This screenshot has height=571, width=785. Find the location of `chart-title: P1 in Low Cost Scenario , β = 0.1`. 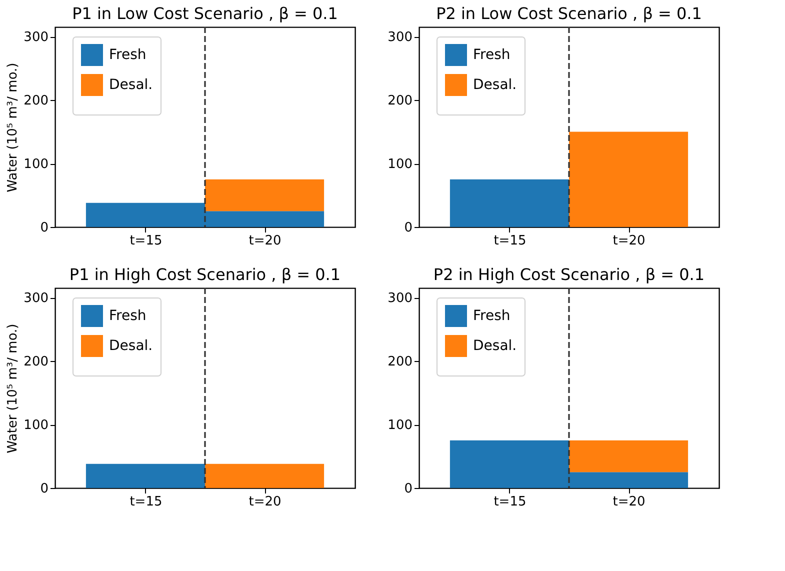

chart-title: P1 in Low Cost Scenario , β = 0.1 is located at coordinates (205, 14).